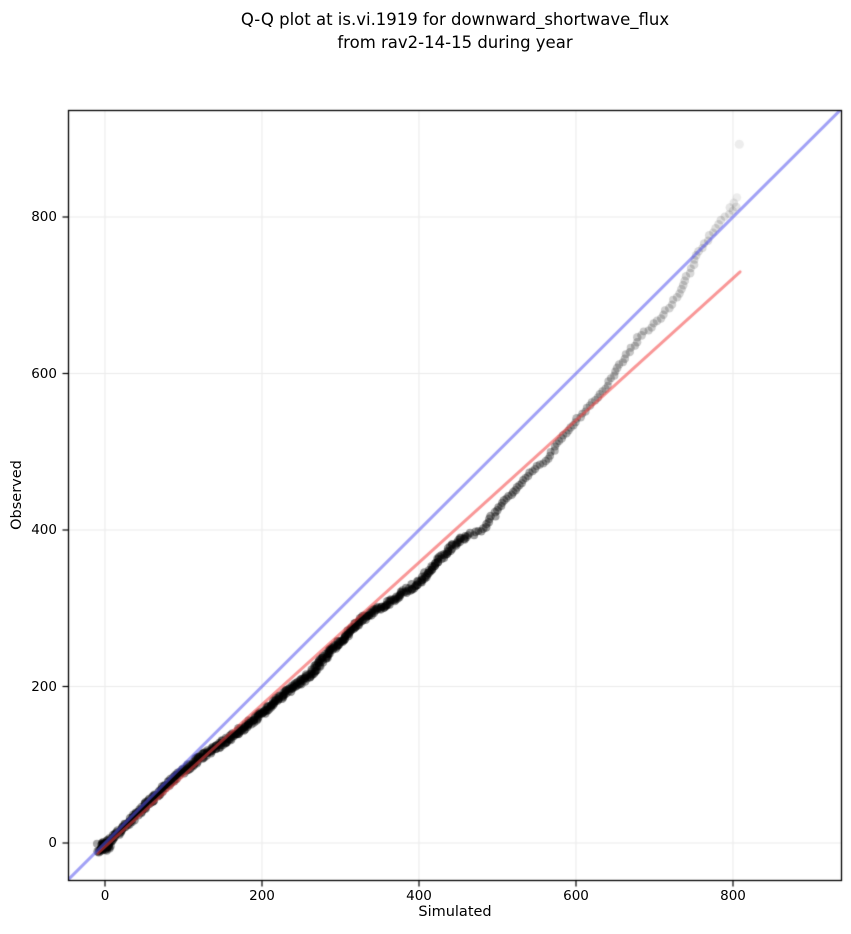 Image resolution: width=851 pixels, height=934 pixels. What do you see at coordinates (105, 896) in the screenshot?
I see `x-tick-label-0: 0` at bounding box center [105, 896].